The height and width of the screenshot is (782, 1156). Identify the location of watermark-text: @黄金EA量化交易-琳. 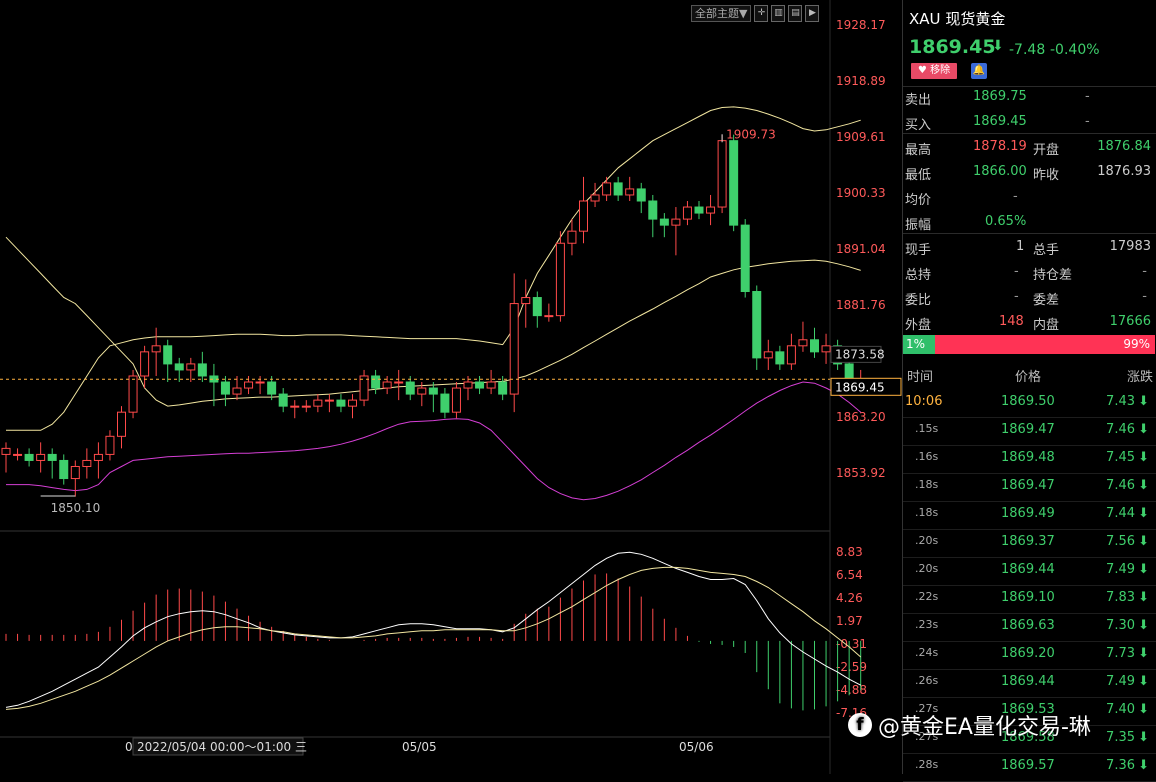
(984, 727).